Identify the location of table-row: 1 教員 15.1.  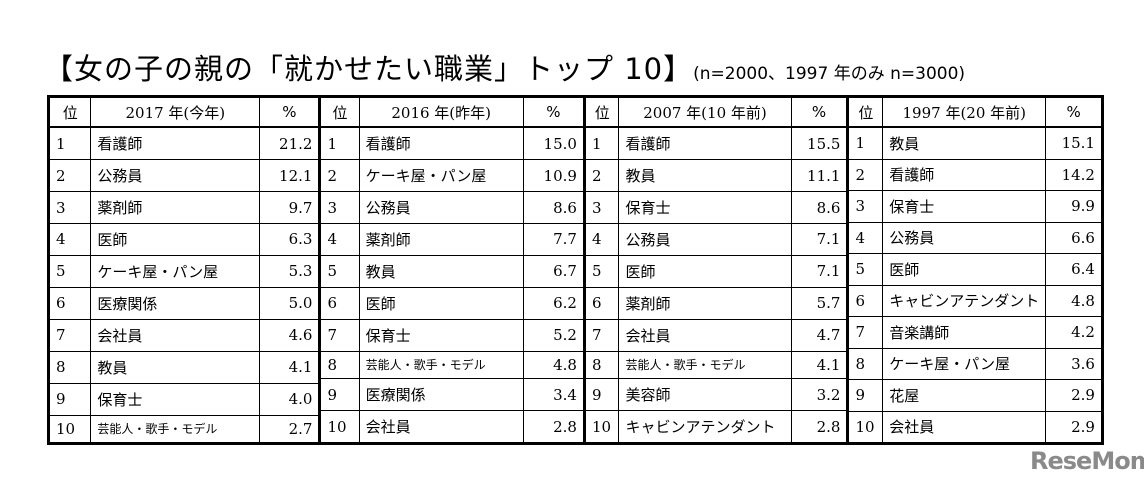
(974, 143).